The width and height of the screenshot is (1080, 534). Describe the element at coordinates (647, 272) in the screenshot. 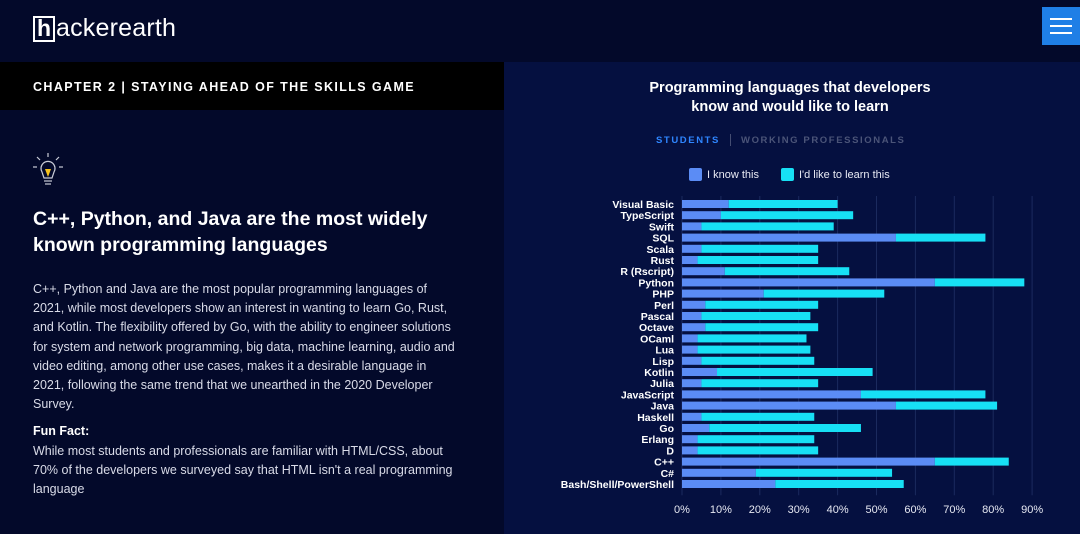

I see `category-label: R (Rscript)` at that location.